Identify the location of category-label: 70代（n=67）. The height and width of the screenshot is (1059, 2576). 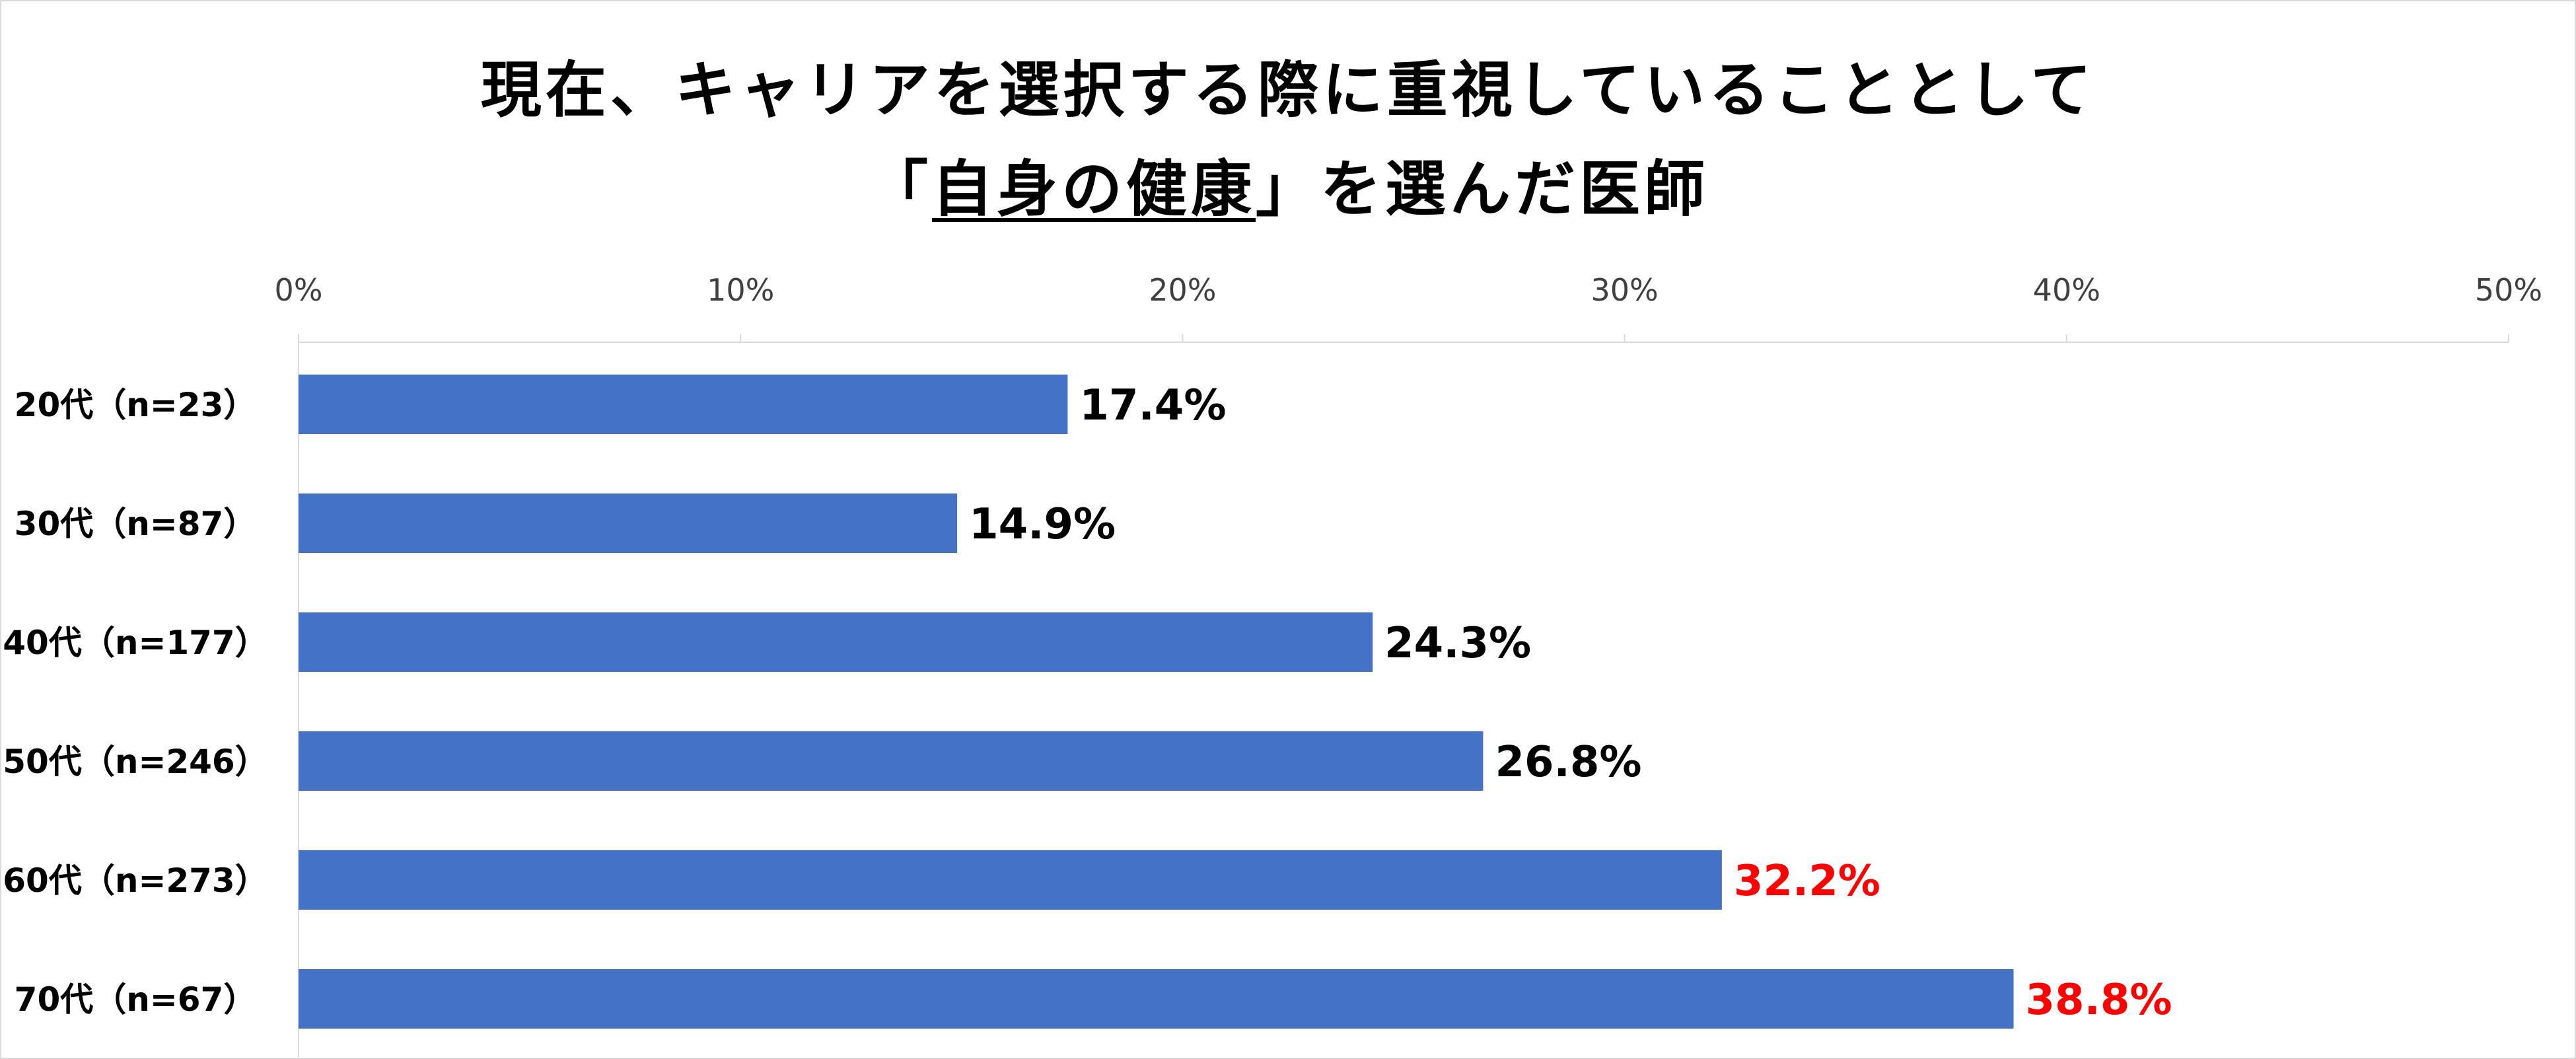
(136, 999).